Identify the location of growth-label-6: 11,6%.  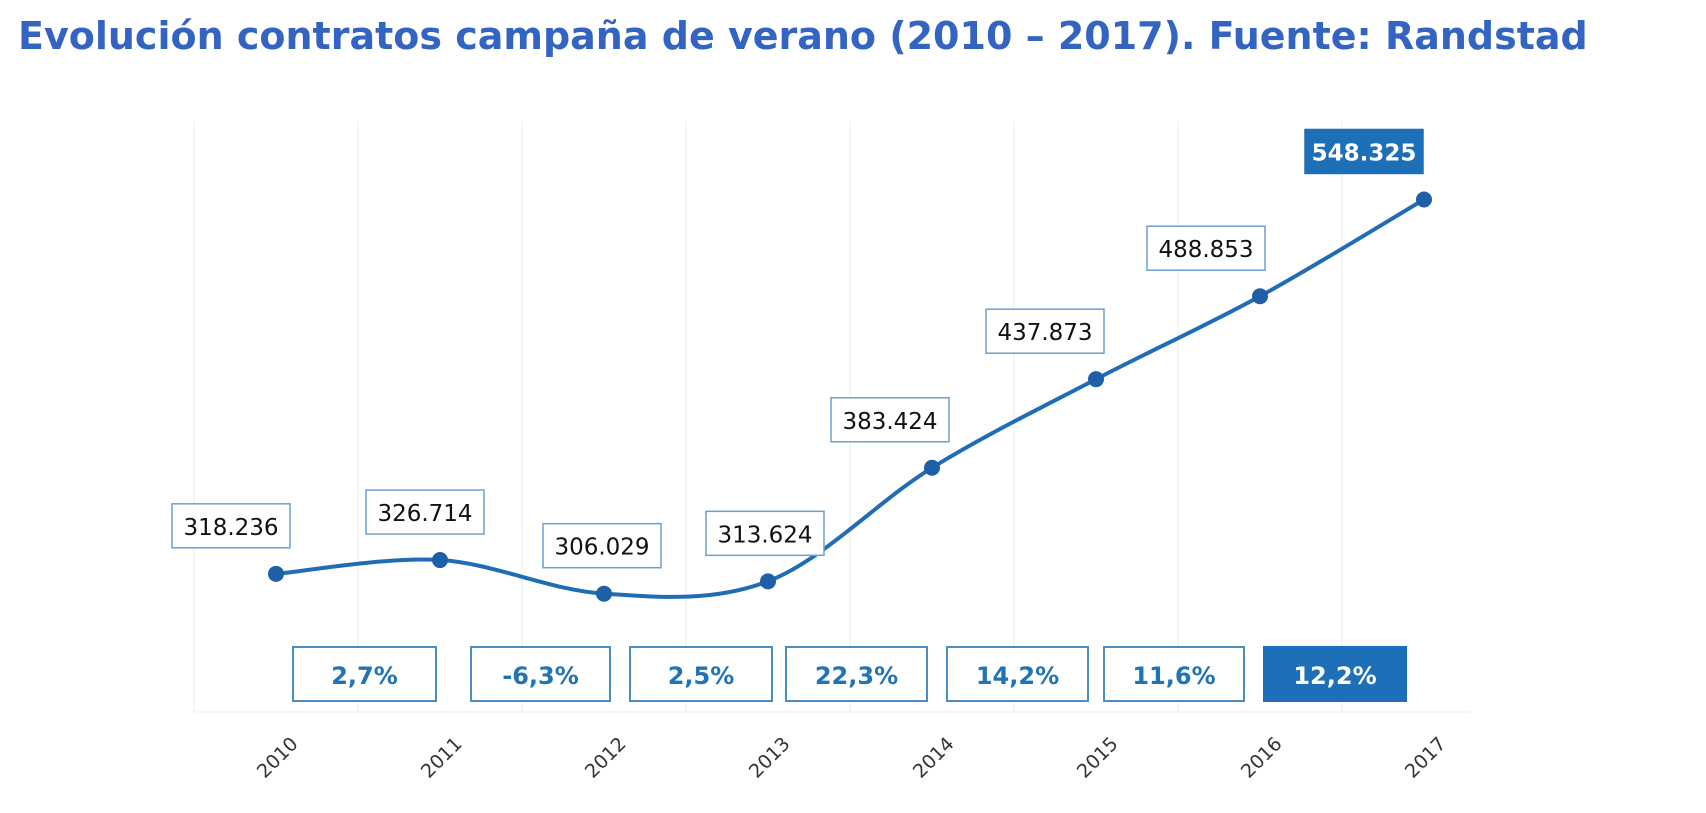
(1173, 676).